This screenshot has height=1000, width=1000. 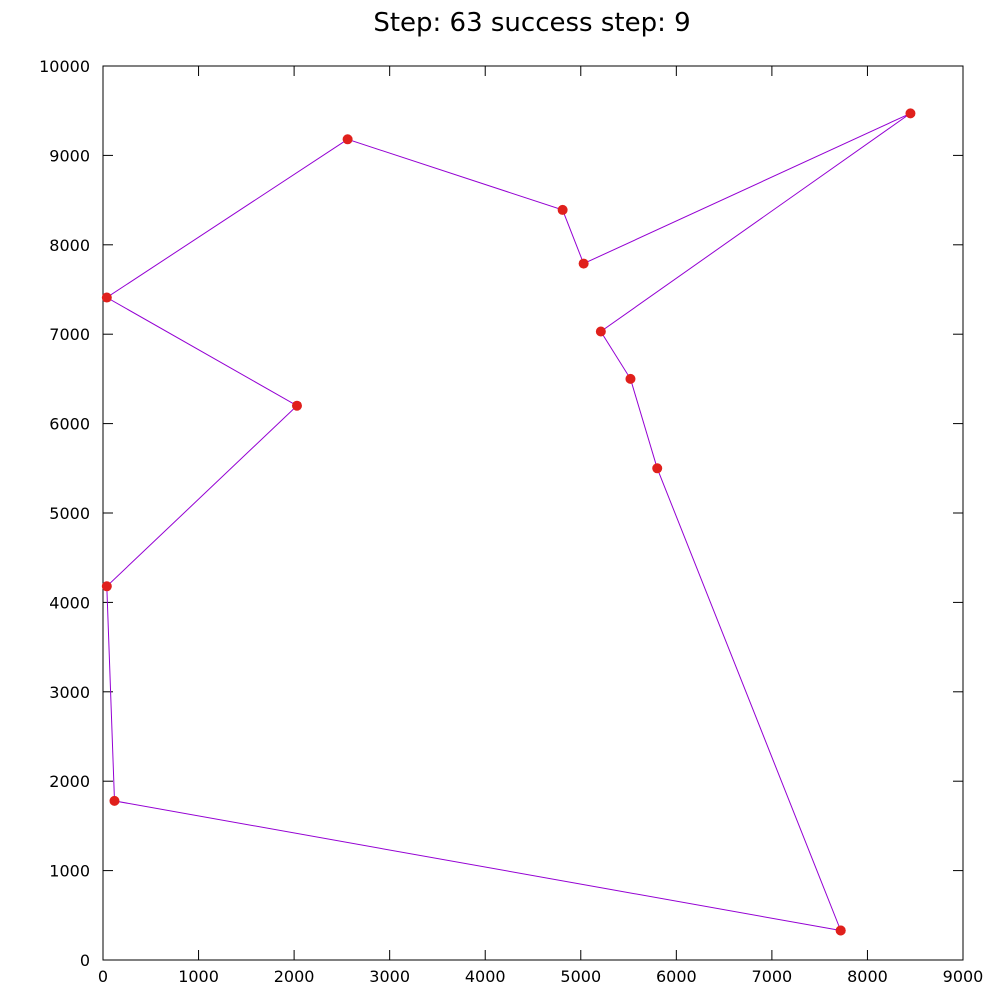 I want to click on x-tick-label: 2000, so click(x=294, y=976).